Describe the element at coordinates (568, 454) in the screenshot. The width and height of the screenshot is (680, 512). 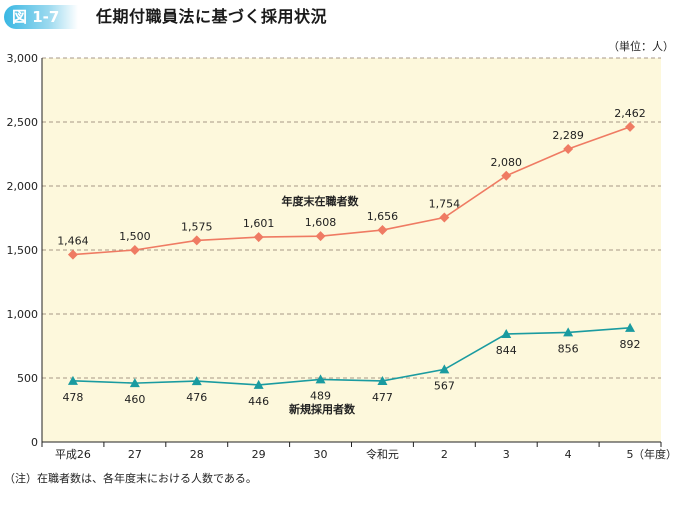
I see `x-tick-label: 4` at that location.